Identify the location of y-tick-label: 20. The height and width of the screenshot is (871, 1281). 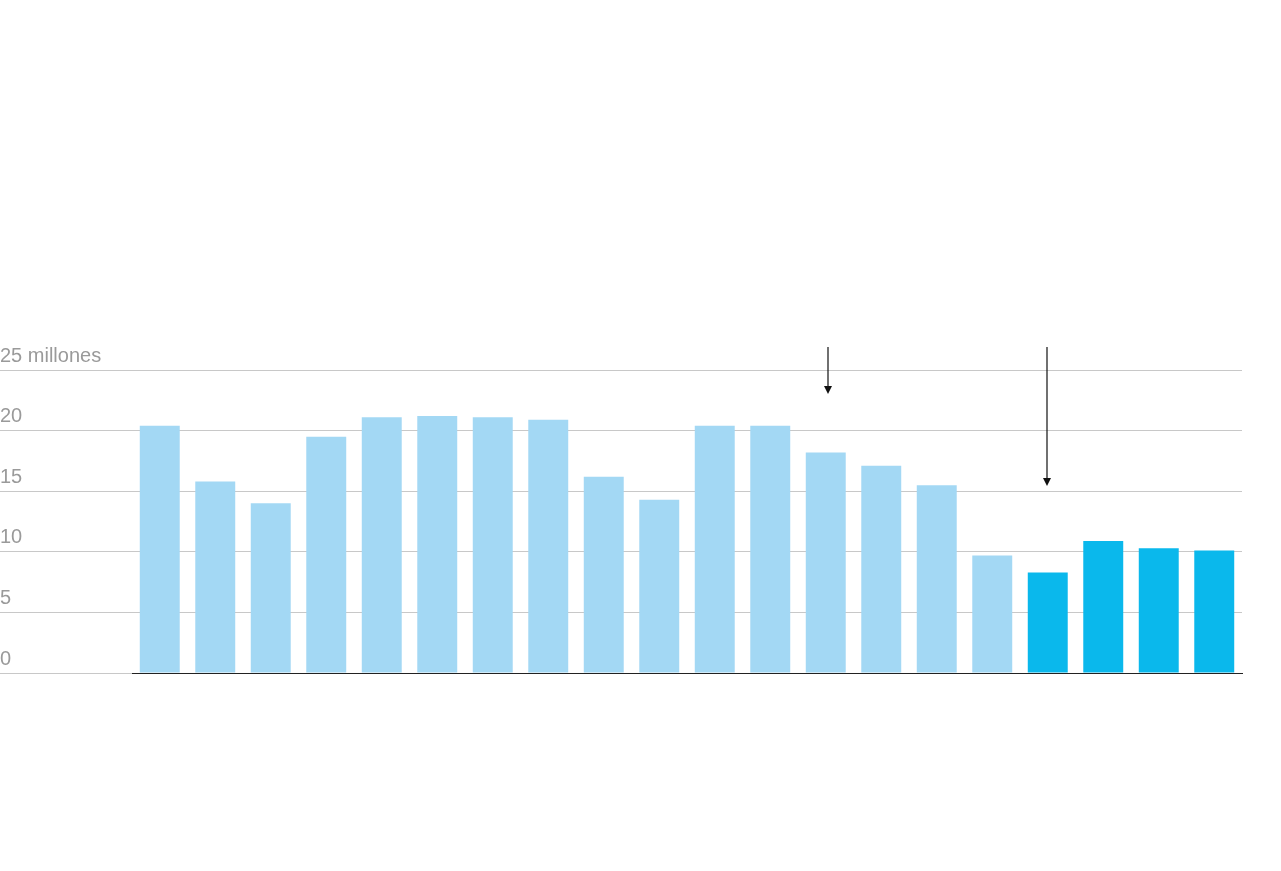
(11, 415).